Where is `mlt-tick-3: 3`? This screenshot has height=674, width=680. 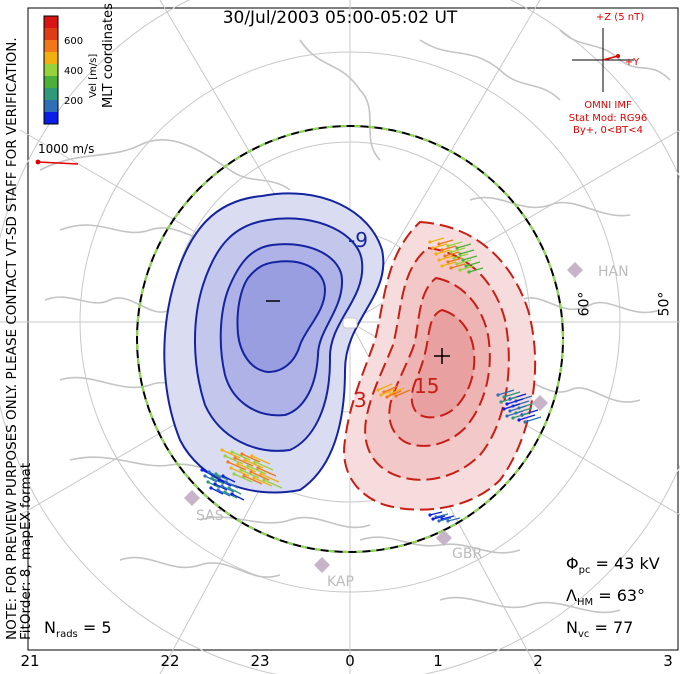
mlt-tick-3: 3 is located at coordinates (668, 661).